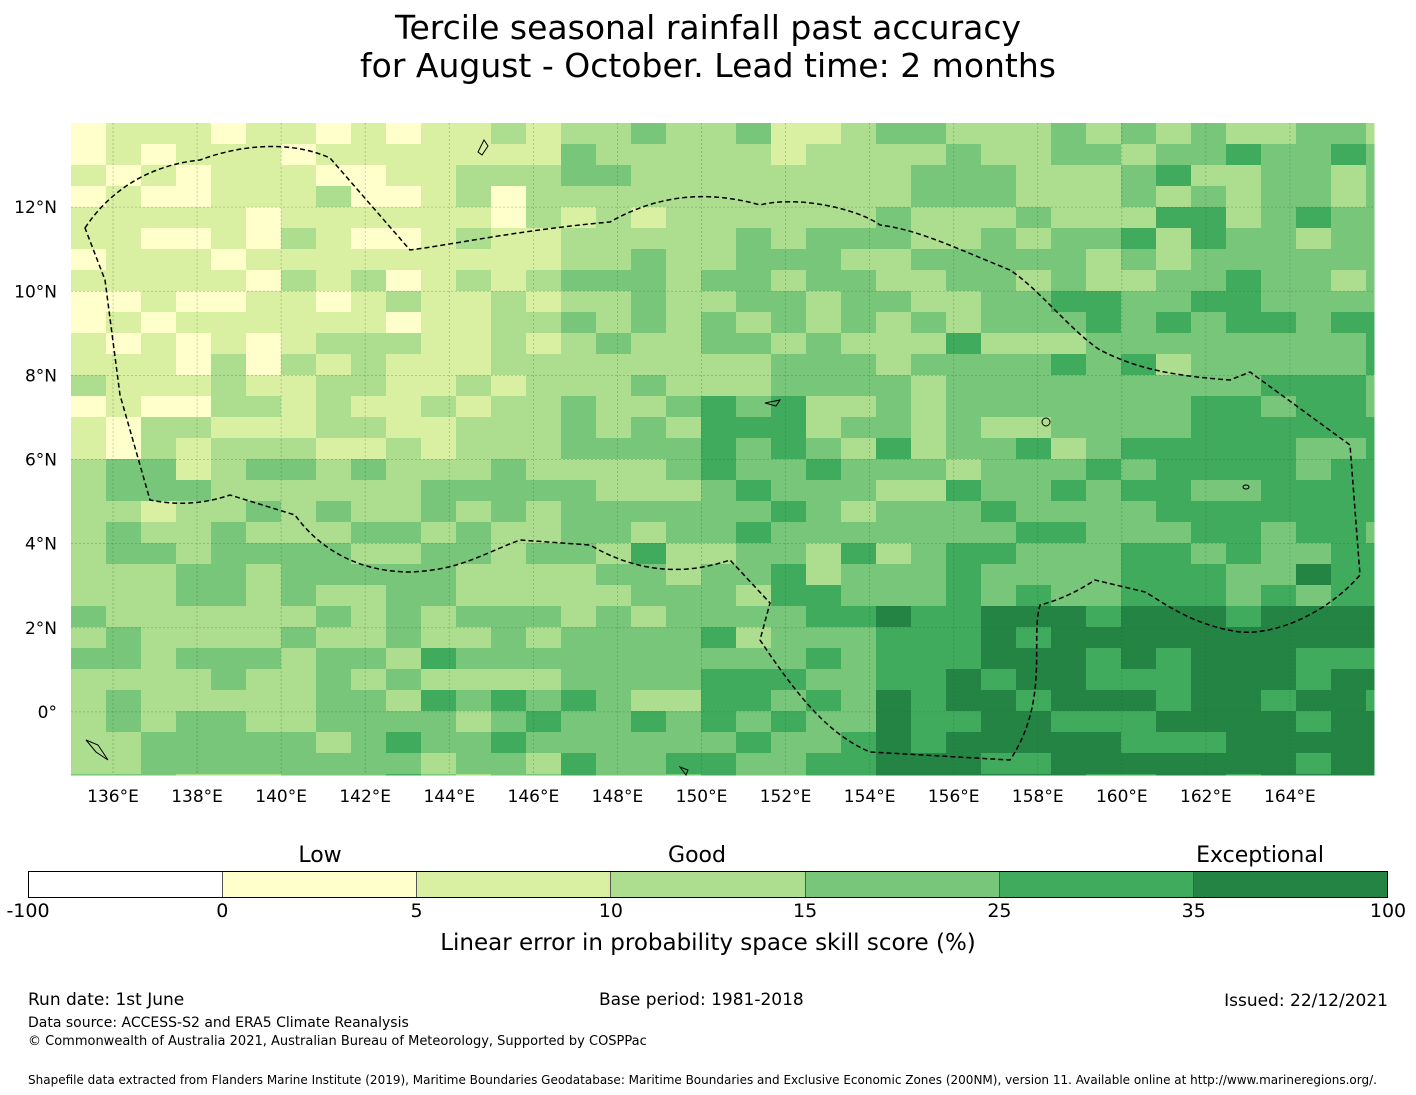 The height and width of the screenshot is (1095, 1416). Describe the element at coordinates (197, 797) in the screenshot. I see `longitude-tick-label: 138°E` at that location.